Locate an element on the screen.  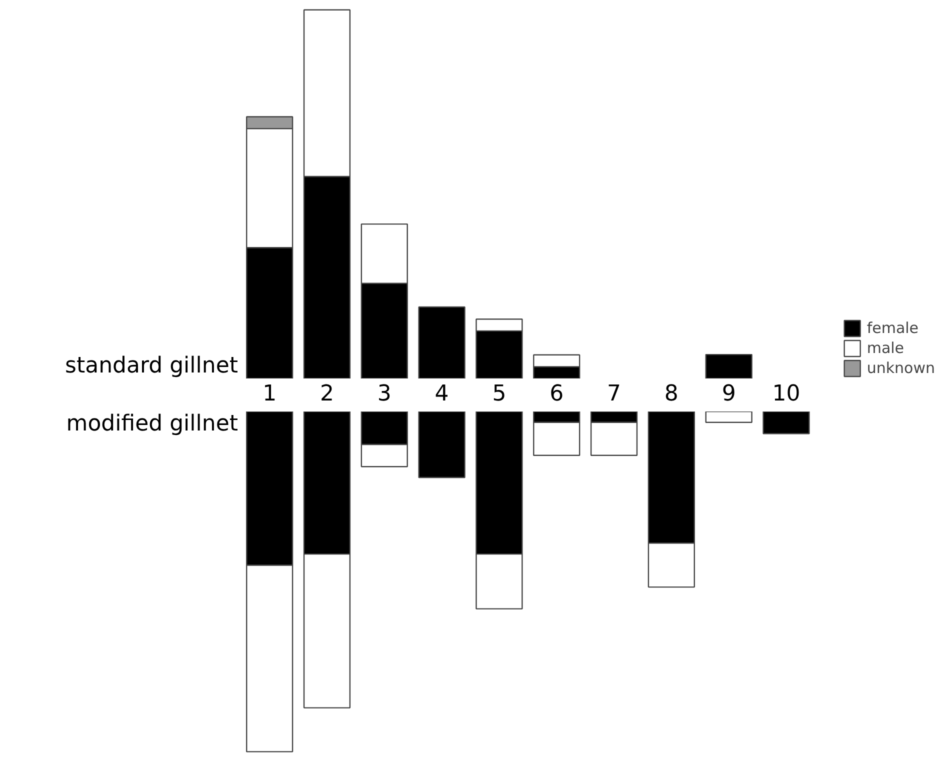
x-tick-label: 7 is located at coordinates (614, 394).